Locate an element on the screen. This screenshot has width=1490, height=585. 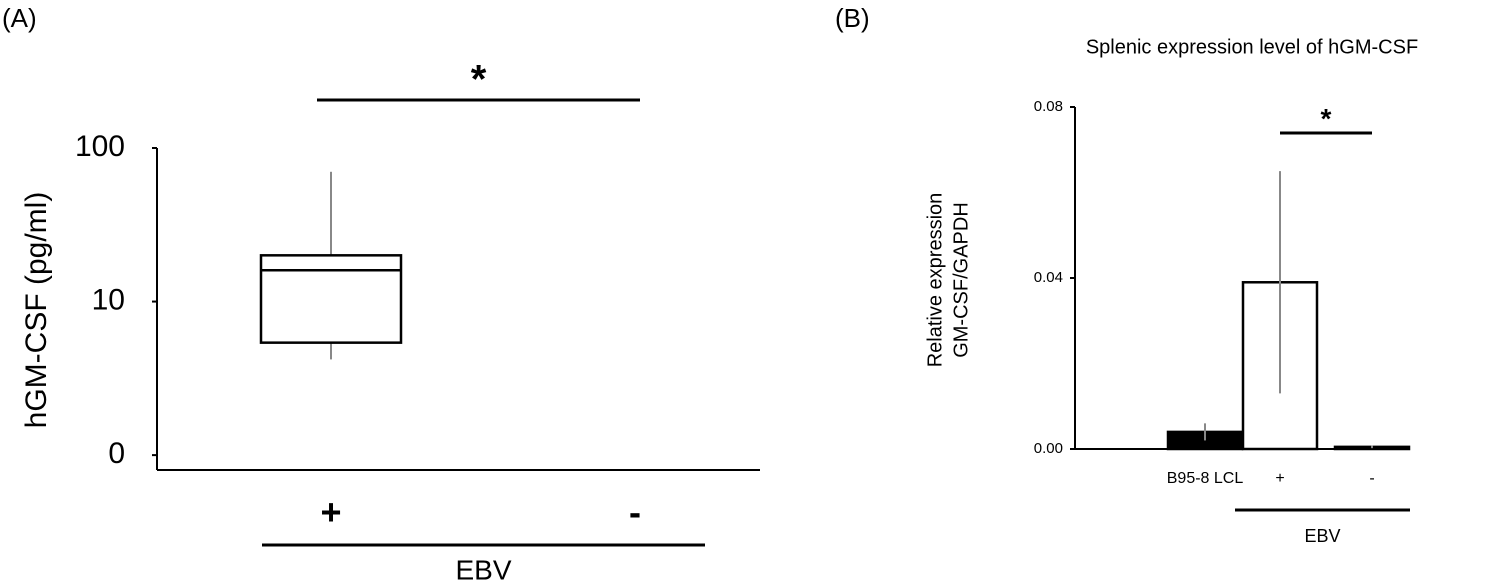
y-tick-label: 0 is located at coordinates (116, 453).